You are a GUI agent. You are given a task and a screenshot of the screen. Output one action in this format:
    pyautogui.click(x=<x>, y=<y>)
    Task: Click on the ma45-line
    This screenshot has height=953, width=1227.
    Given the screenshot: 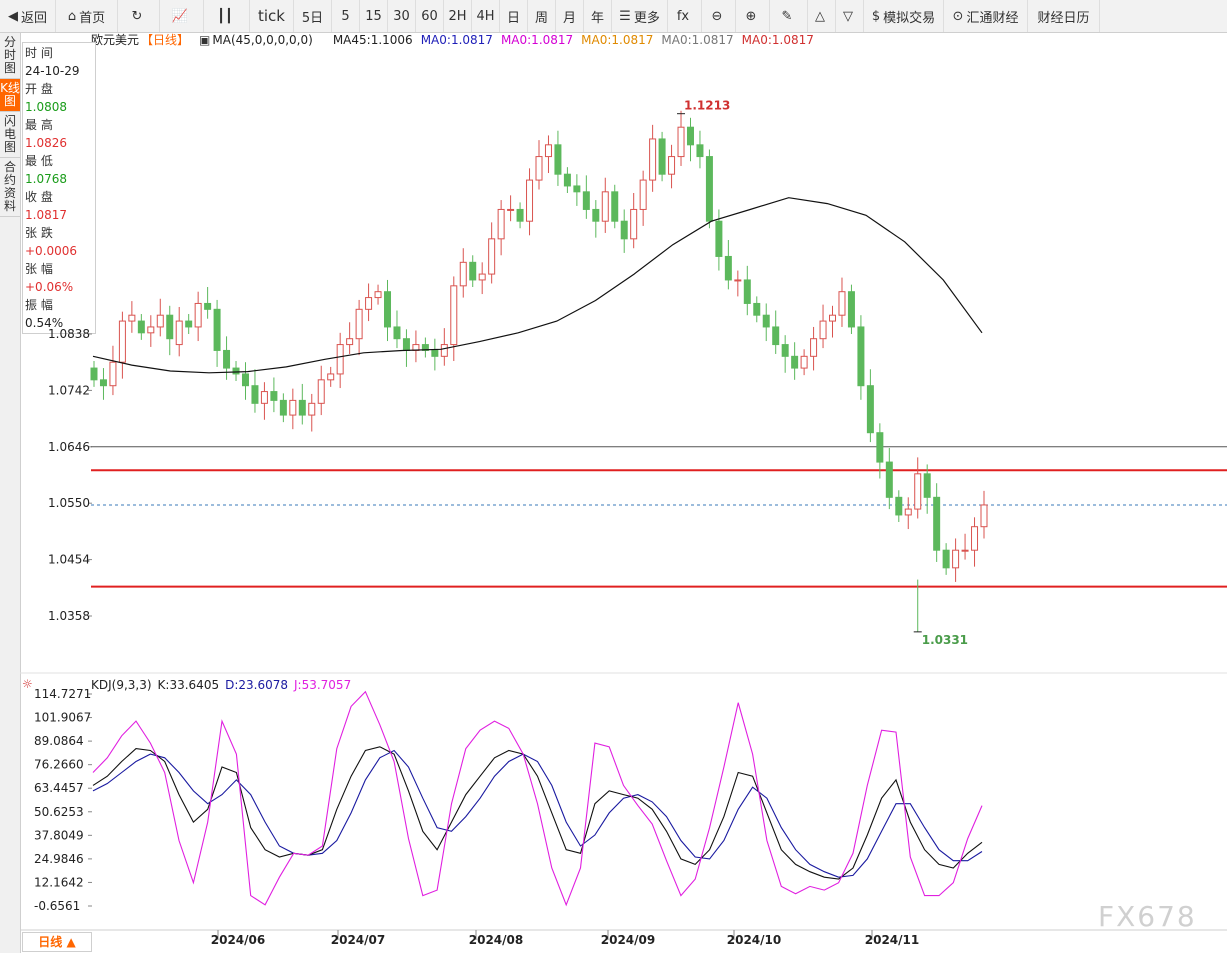 What is the action you would take?
    pyautogui.click(x=537, y=285)
    